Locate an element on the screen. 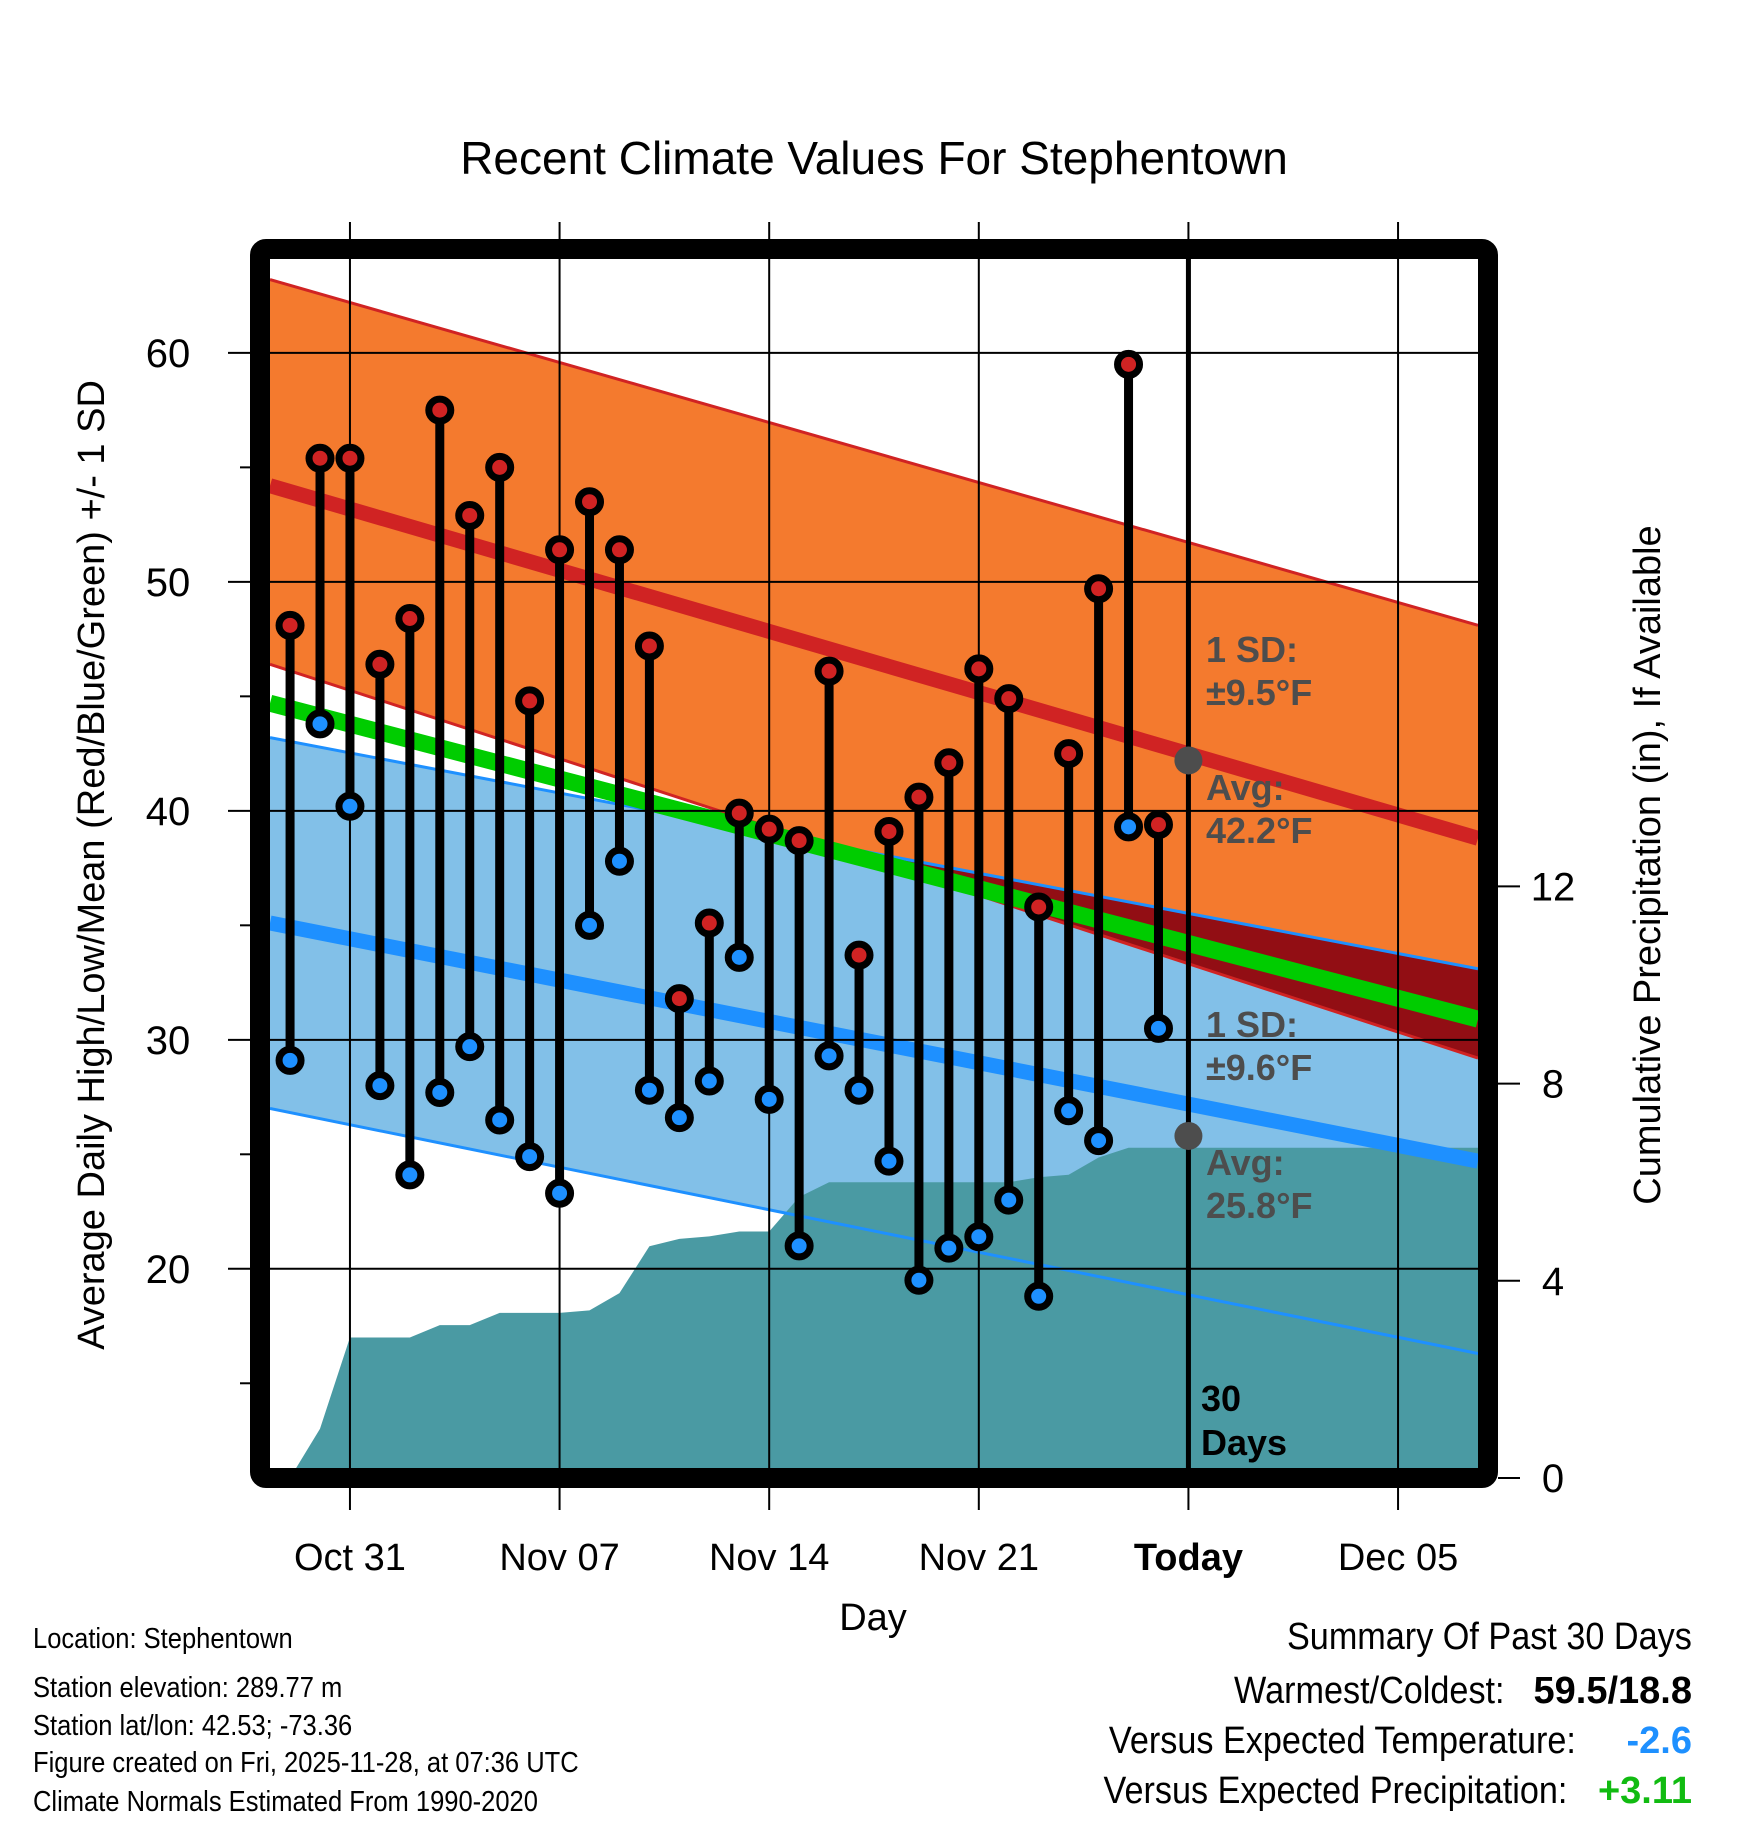  chart-title: Recent Climate Values For Stephentown is located at coordinates (874, 158).